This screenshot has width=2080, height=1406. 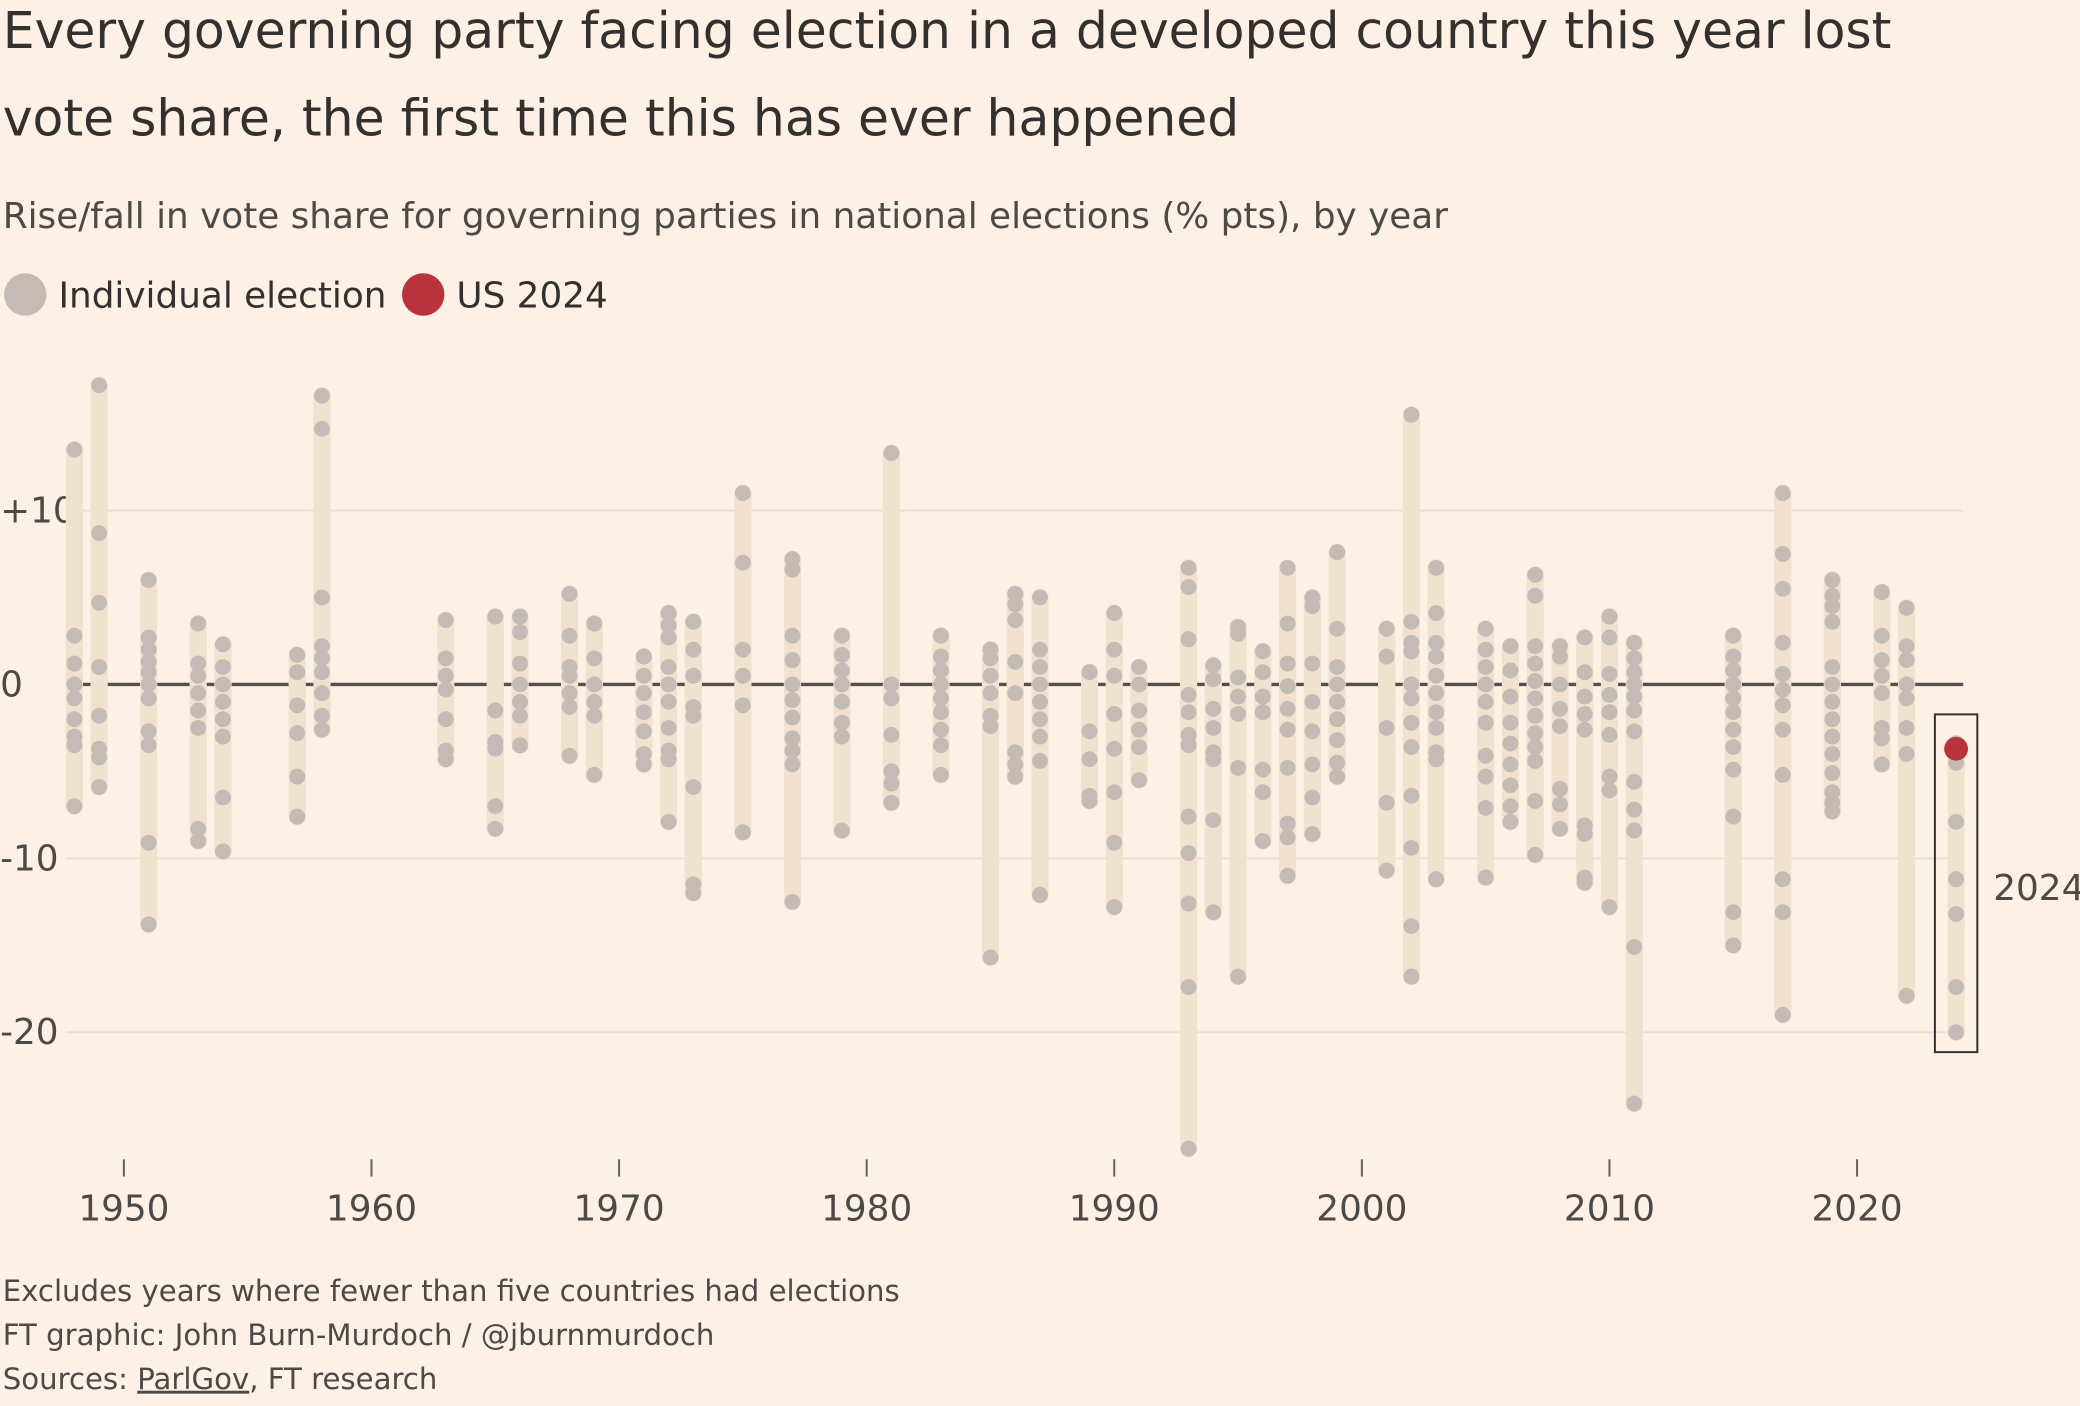 What do you see at coordinates (531, 296) in the screenshot?
I see `legend-label: US 2024` at bounding box center [531, 296].